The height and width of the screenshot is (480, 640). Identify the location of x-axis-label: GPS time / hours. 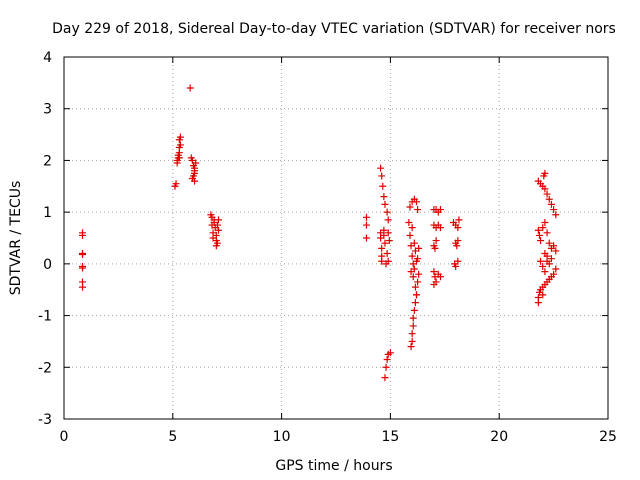
(333, 466).